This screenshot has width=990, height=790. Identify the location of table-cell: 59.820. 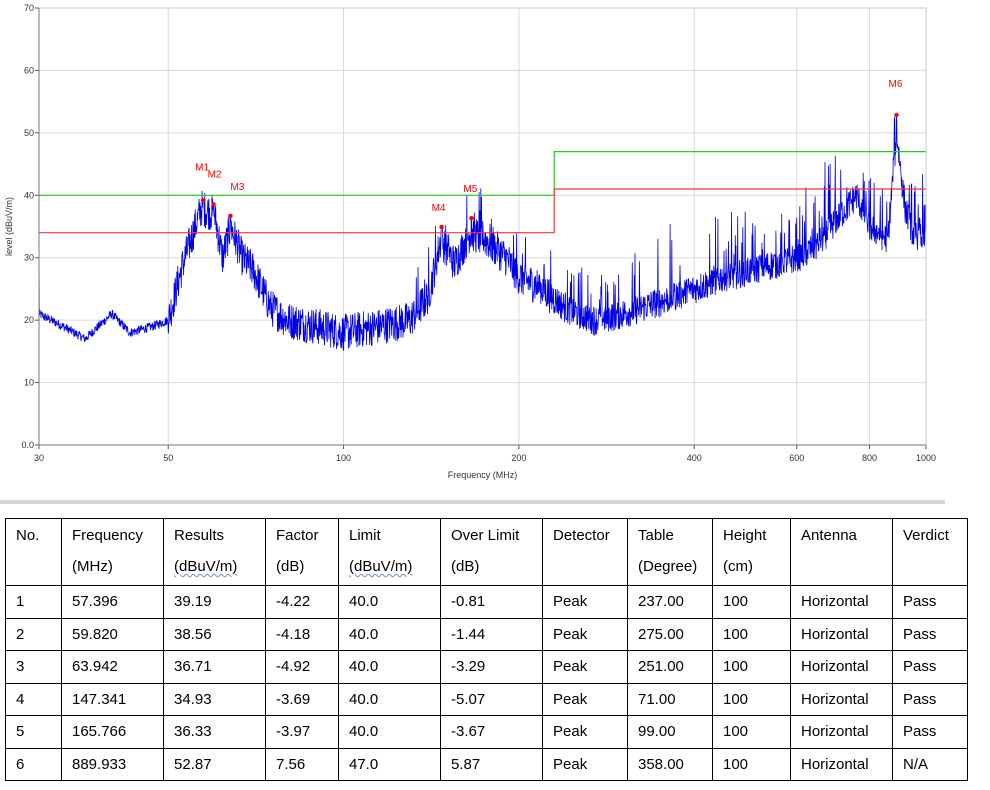
(112, 634).